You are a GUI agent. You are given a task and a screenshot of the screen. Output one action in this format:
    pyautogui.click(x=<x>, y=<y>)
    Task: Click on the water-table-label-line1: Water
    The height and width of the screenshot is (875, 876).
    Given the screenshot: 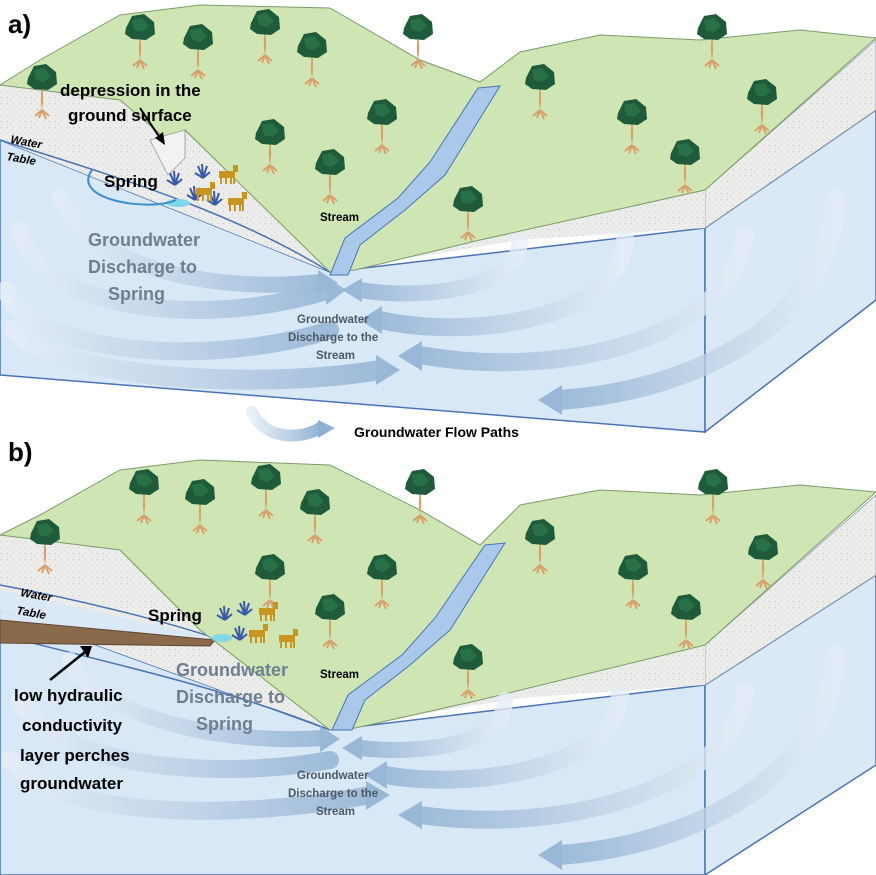 What is the action you would take?
    pyautogui.click(x=26, y=142)
    